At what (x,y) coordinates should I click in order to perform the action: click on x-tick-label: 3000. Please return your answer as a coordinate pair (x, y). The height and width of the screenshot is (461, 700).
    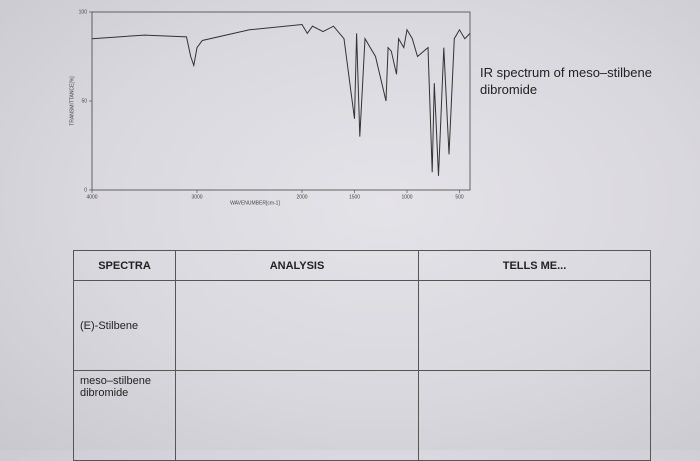
    Looking at the image, I should click on (196, 197).